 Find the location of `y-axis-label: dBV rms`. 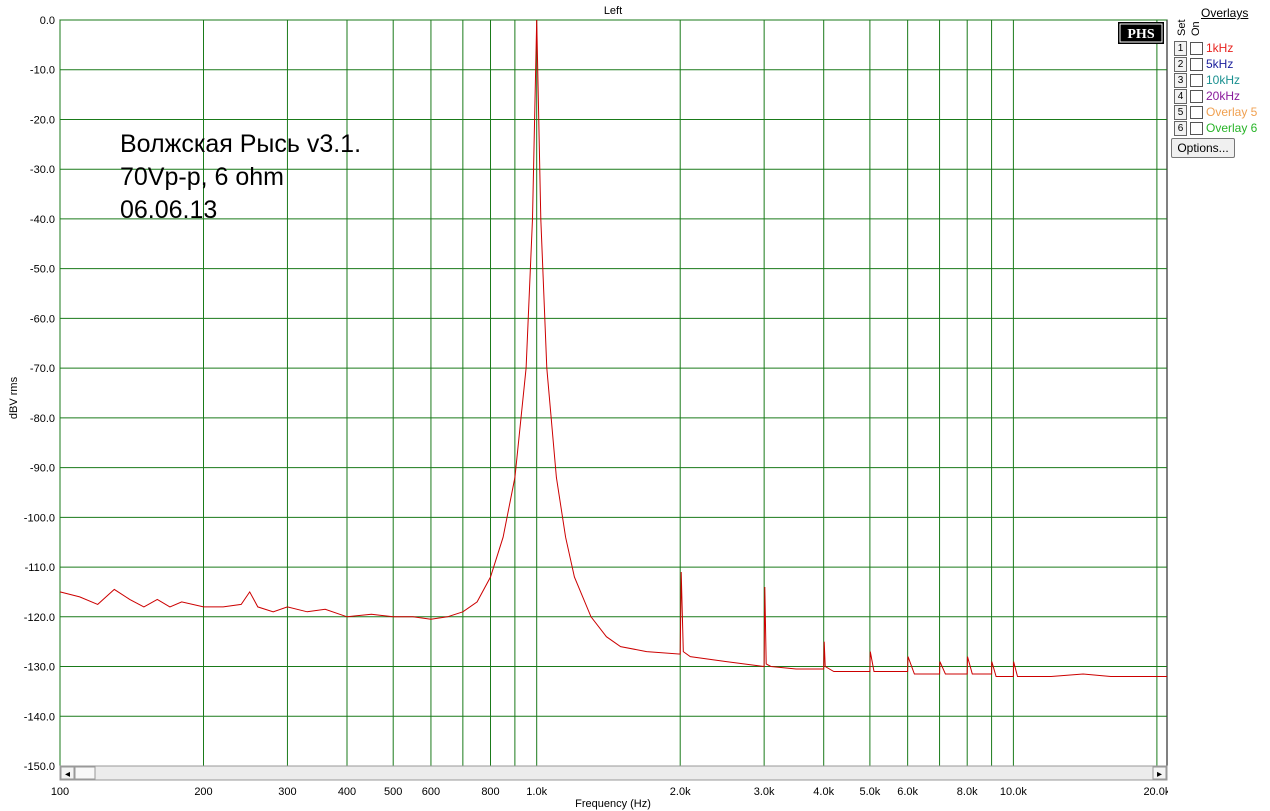

y-axis-label: dBV rms is located at coordinates (14, 397).